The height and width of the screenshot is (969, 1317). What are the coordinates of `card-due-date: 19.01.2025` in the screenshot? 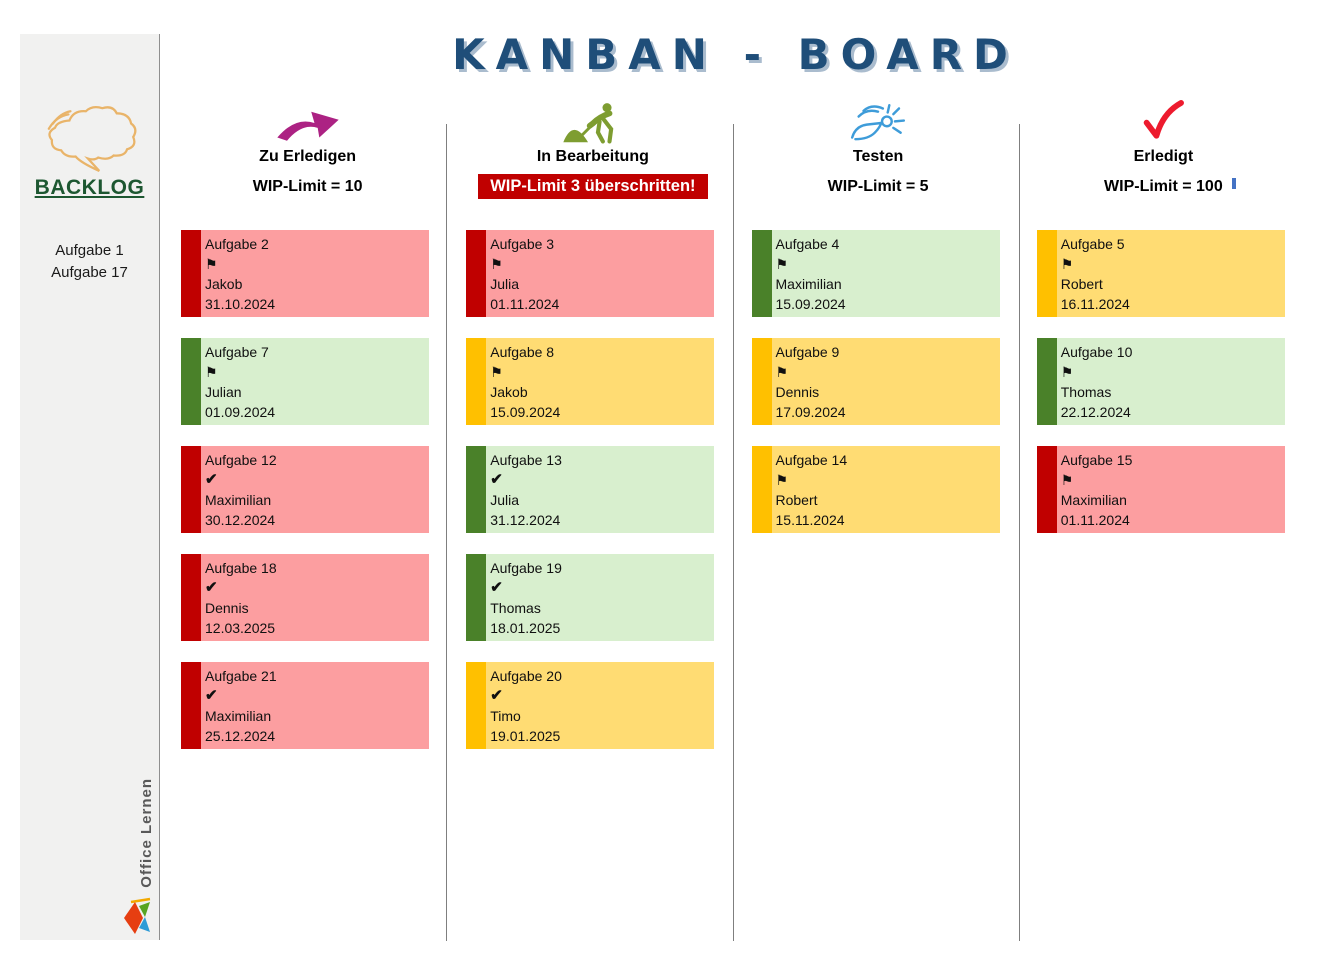 It's located at (525, 736).